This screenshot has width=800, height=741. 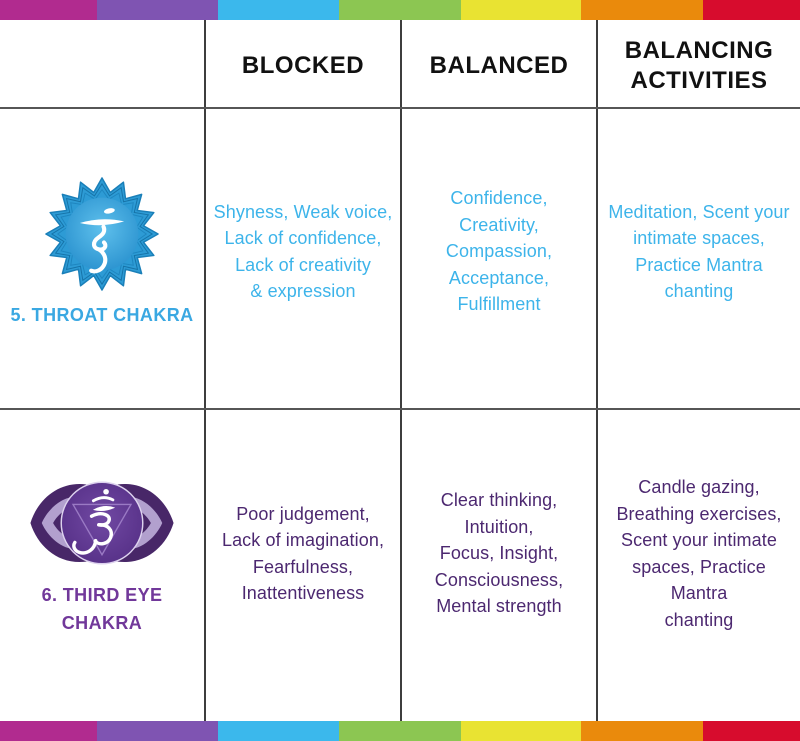 What do you see at coordinates (498, 63) in the screenshot?
I see `header-cell-balanced: BALANCED` at bounding box center [498, 63].